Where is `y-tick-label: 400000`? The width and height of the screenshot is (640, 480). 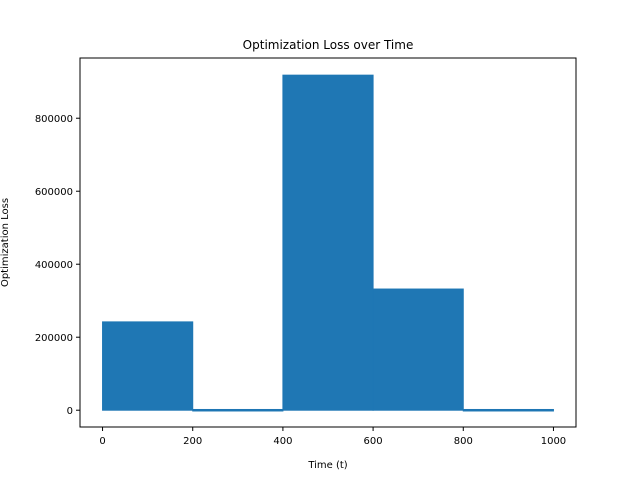 y-tick-label: 400000 is located at coordinates (54, 265).